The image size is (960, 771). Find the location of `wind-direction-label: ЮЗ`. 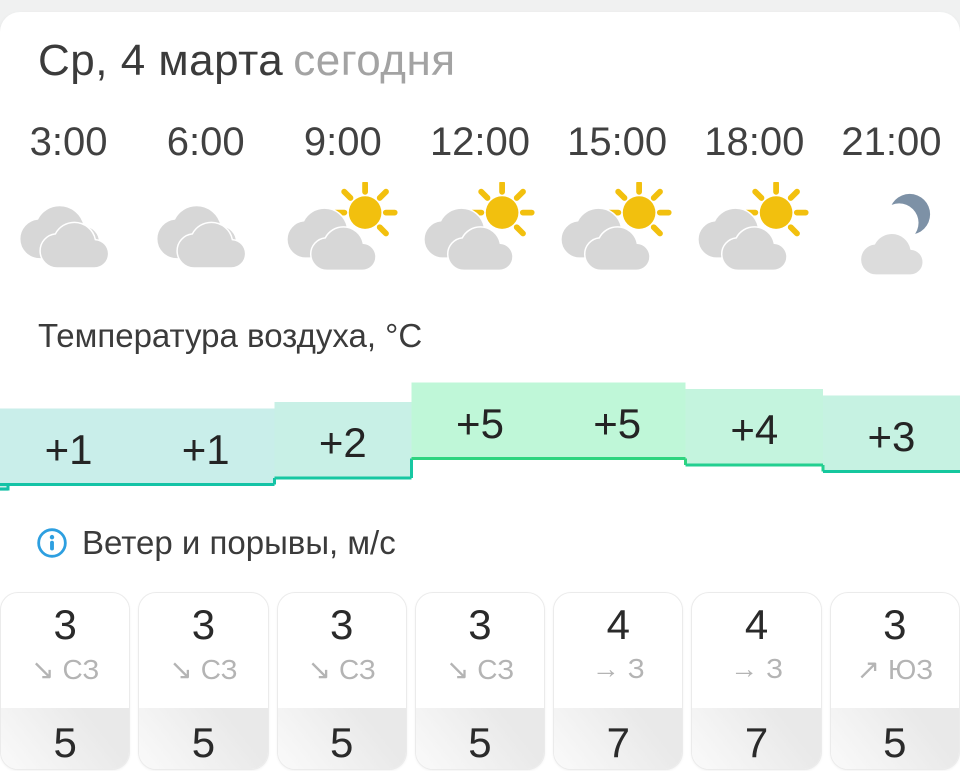

wind-direction-label: ЮЗ is located at coordinates (910, 670).